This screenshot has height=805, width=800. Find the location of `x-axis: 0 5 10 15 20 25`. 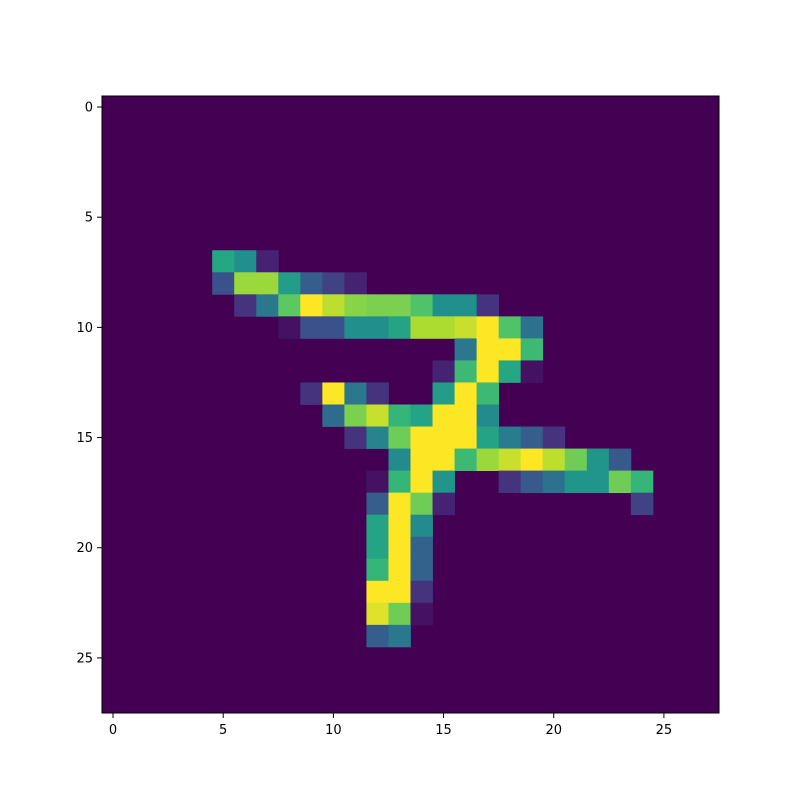

x-axis: 0 5 10 15 20 25 is located at coordinates (390, 725).